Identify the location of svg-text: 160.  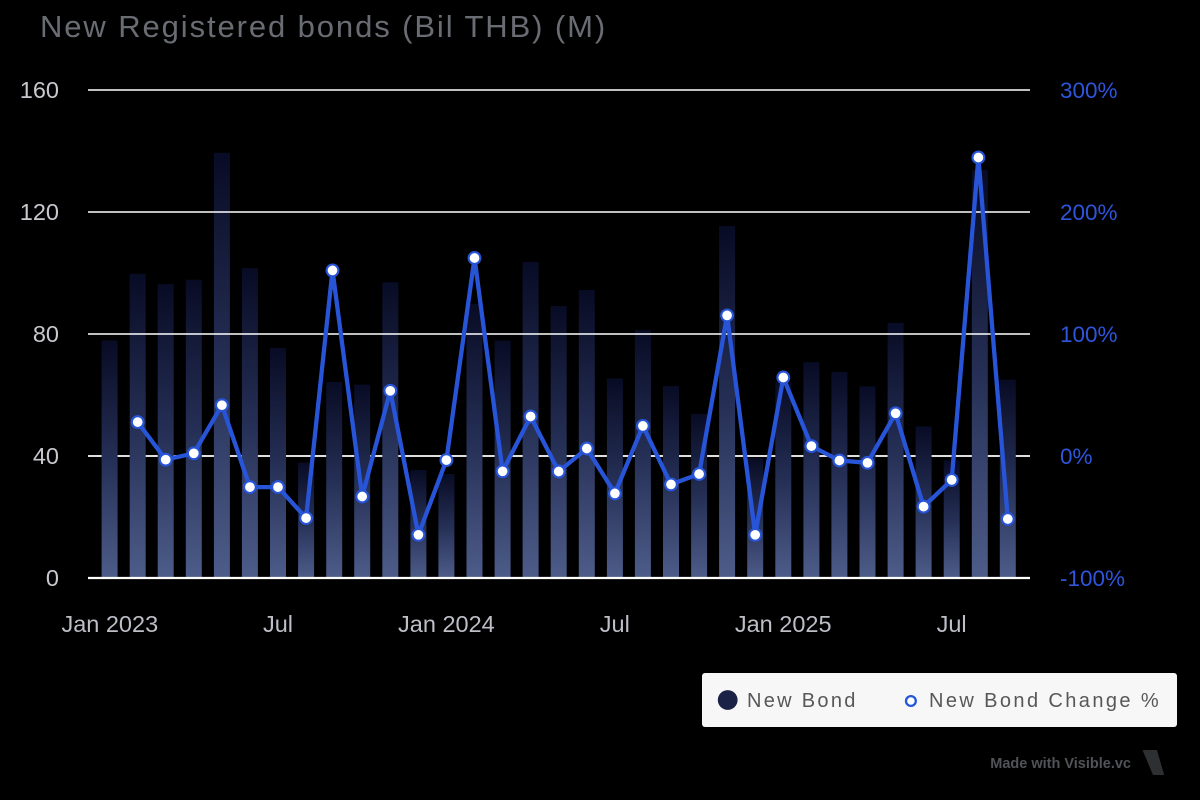
(39, 90).